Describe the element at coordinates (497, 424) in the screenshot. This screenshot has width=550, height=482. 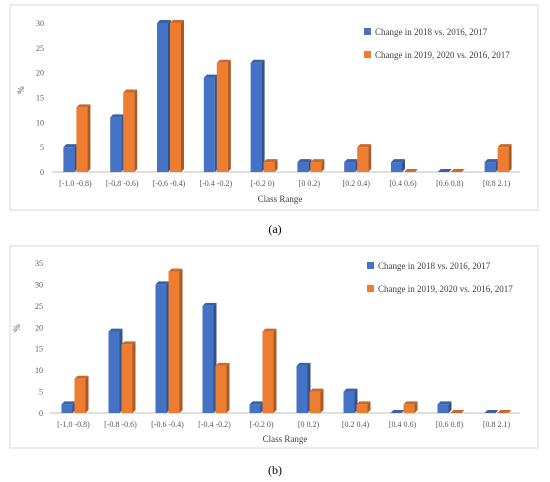
I see `chart-b-x-tick-label: [0.8 2.1)` at that location.